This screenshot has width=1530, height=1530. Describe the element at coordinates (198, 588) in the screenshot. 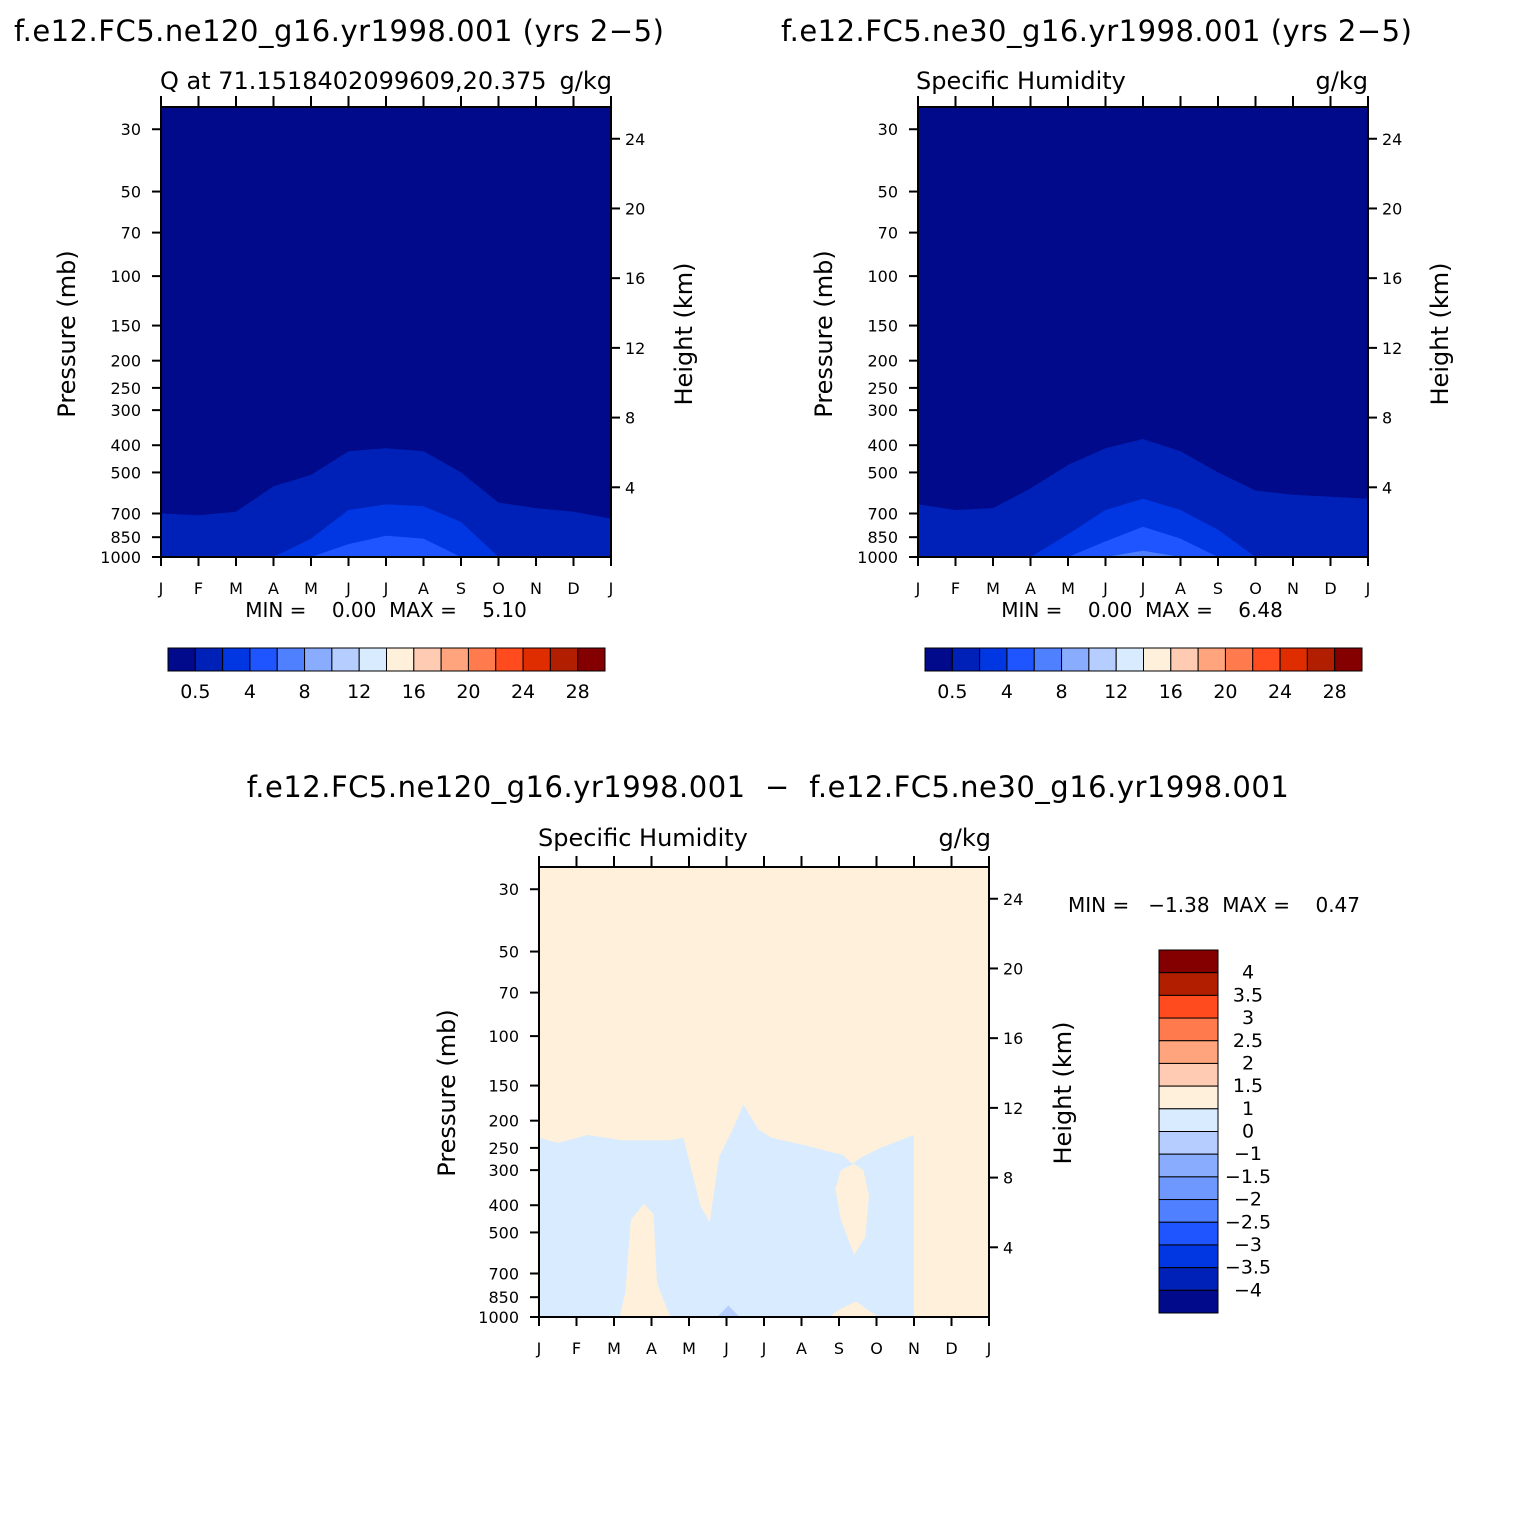

I see `x-tick-label: F` at that location.